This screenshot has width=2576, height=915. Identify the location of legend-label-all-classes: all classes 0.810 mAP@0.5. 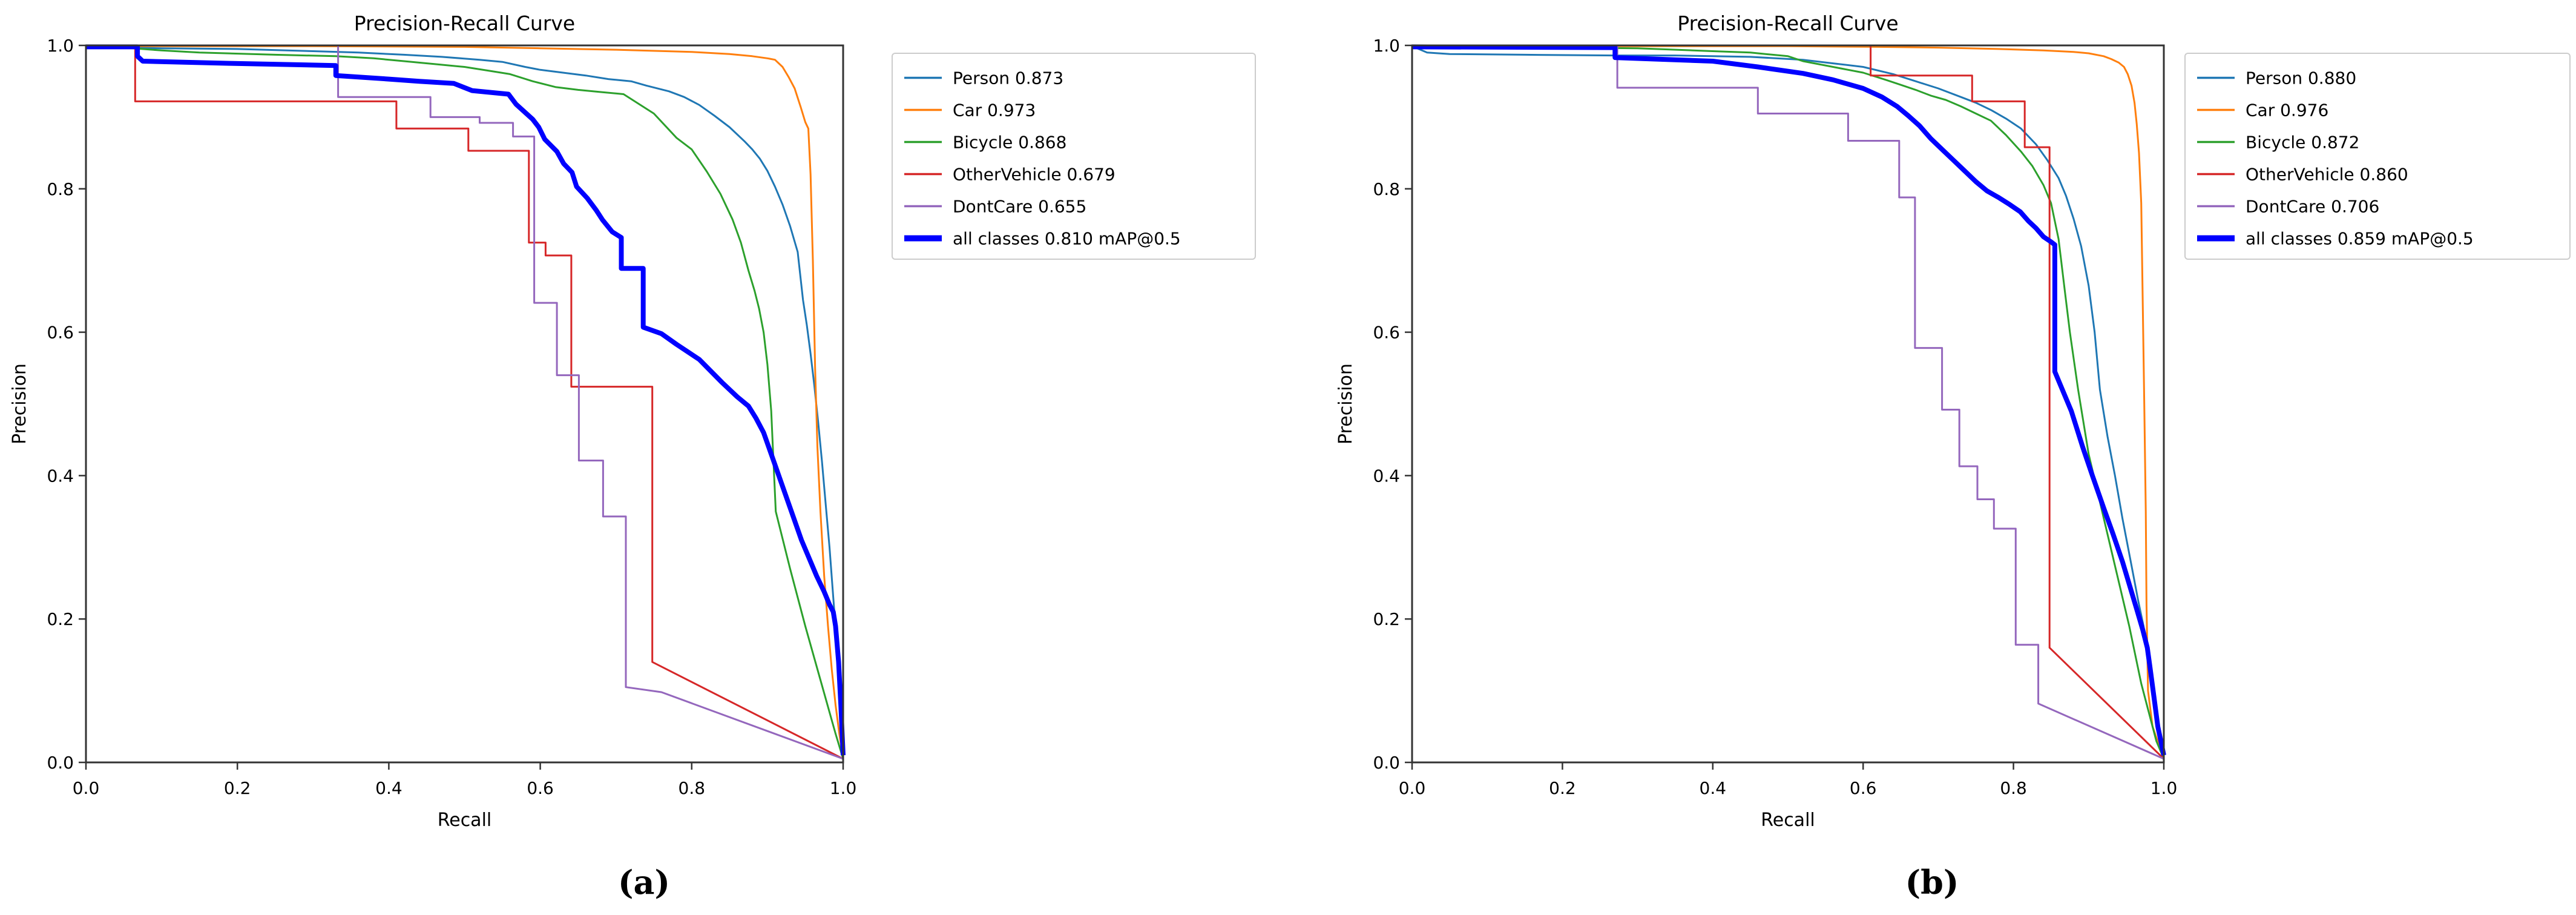
(1067, 239).